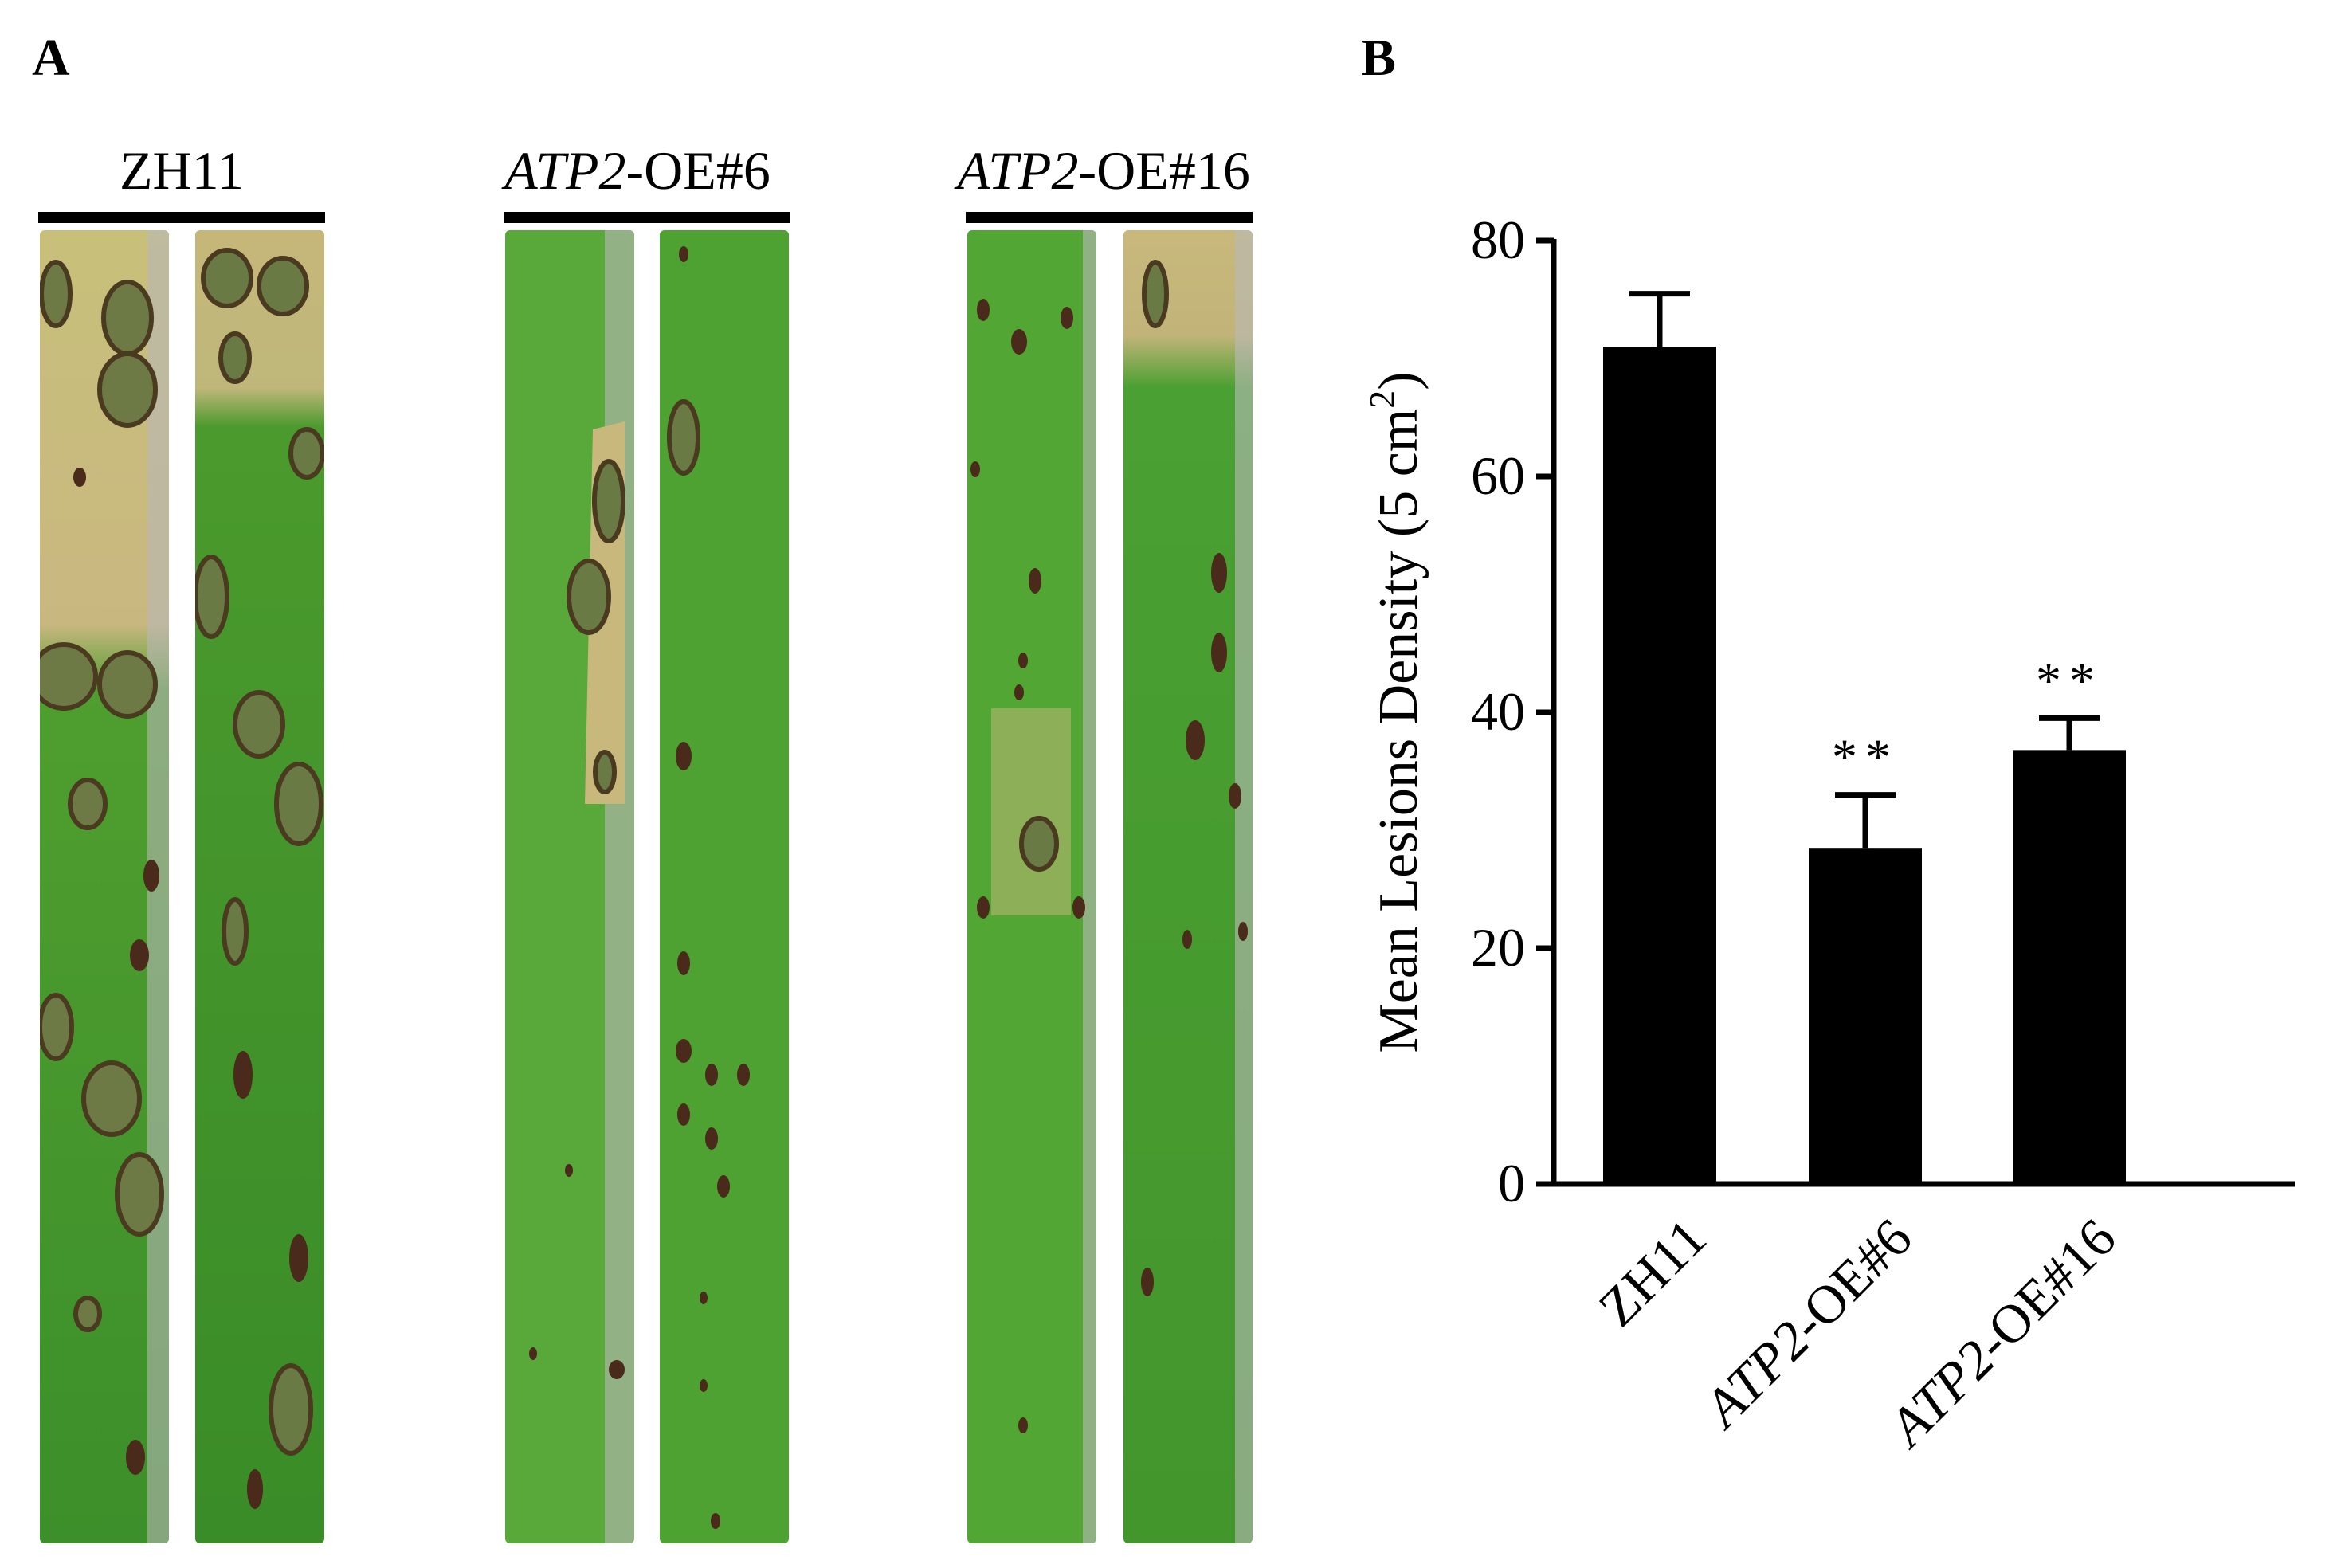 The width and height of the screenshot is (2333, 1568). Describe the element at coordinates (51, 58) in the screenshot. I see `panel-a-letter: A` at that location.